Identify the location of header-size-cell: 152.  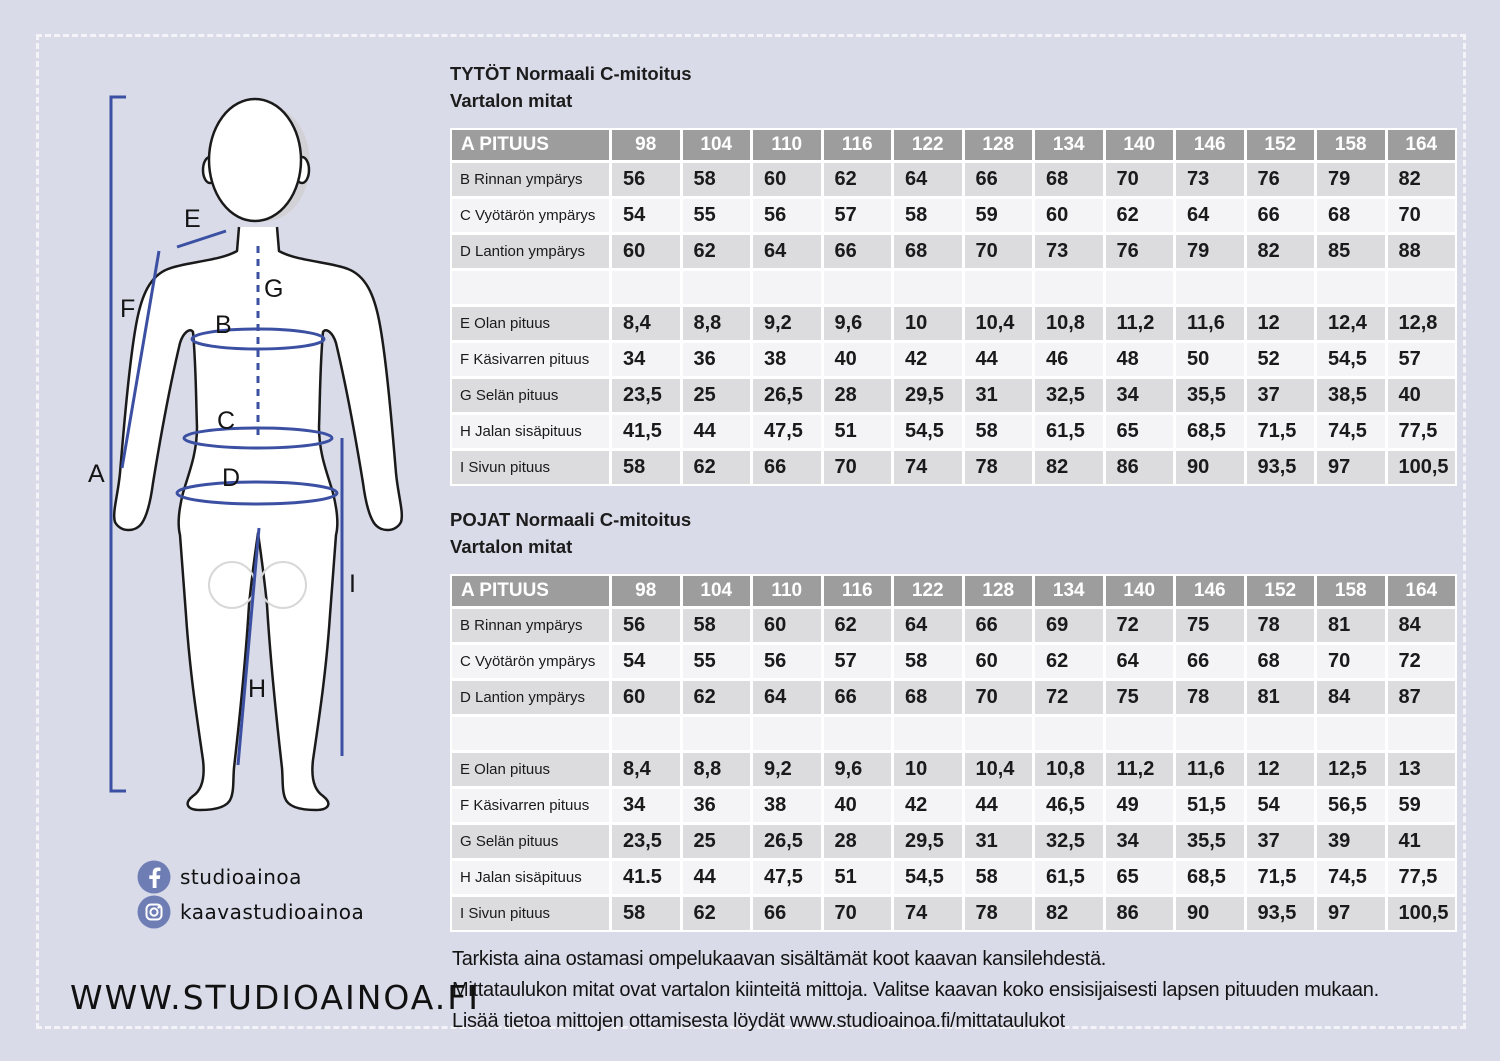
(1280, 591).